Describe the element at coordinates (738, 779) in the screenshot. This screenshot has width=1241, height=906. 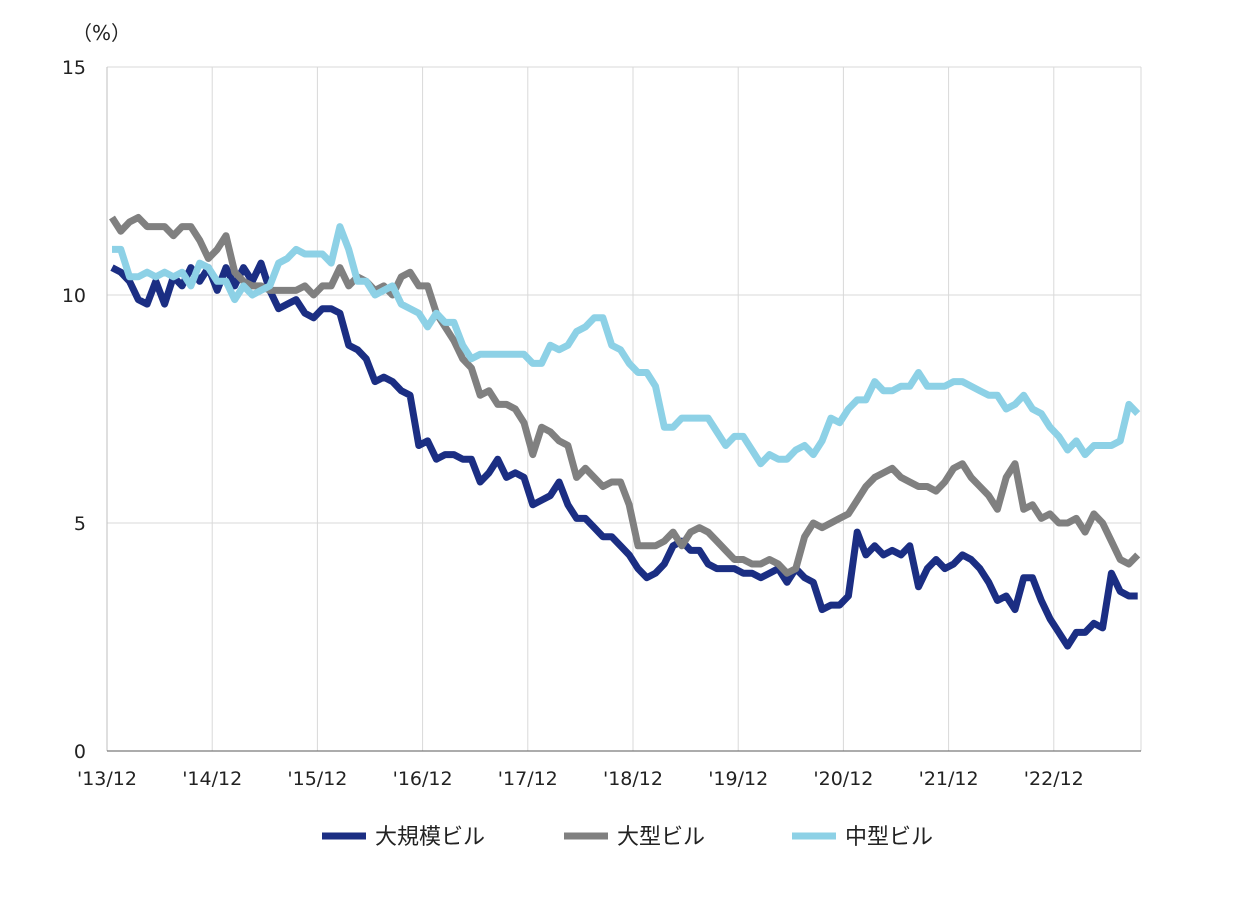
I see `x-tick-label: '19/12` at that location.